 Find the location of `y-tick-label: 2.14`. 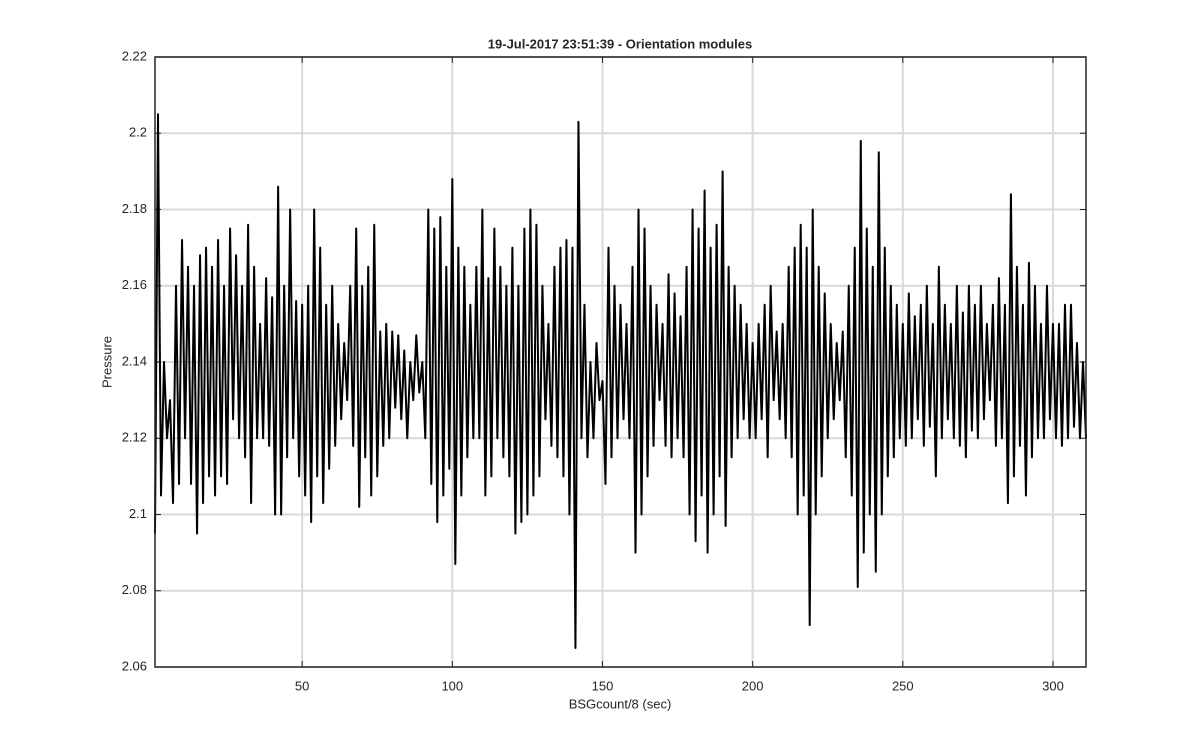

y-tick-label: 2.14 is located at coordinates (134, 360).